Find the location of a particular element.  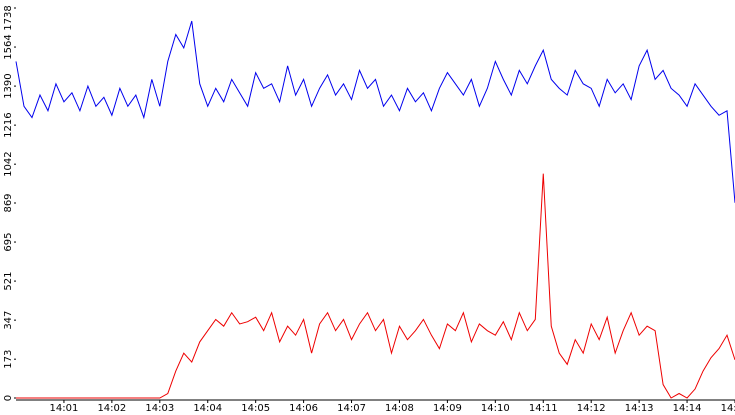

x-tick-label: 14:15 is located at coordinates (728, 408).